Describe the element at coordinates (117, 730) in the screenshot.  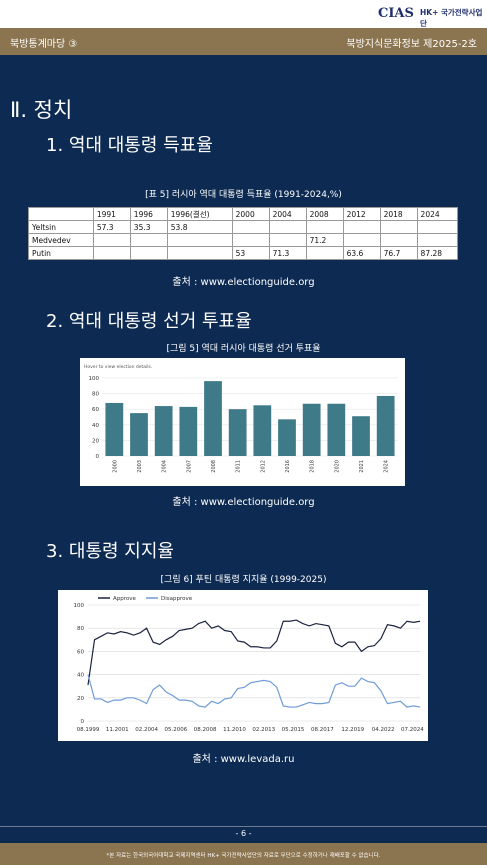
I see `x-tick-label: 11.2001` at that location.